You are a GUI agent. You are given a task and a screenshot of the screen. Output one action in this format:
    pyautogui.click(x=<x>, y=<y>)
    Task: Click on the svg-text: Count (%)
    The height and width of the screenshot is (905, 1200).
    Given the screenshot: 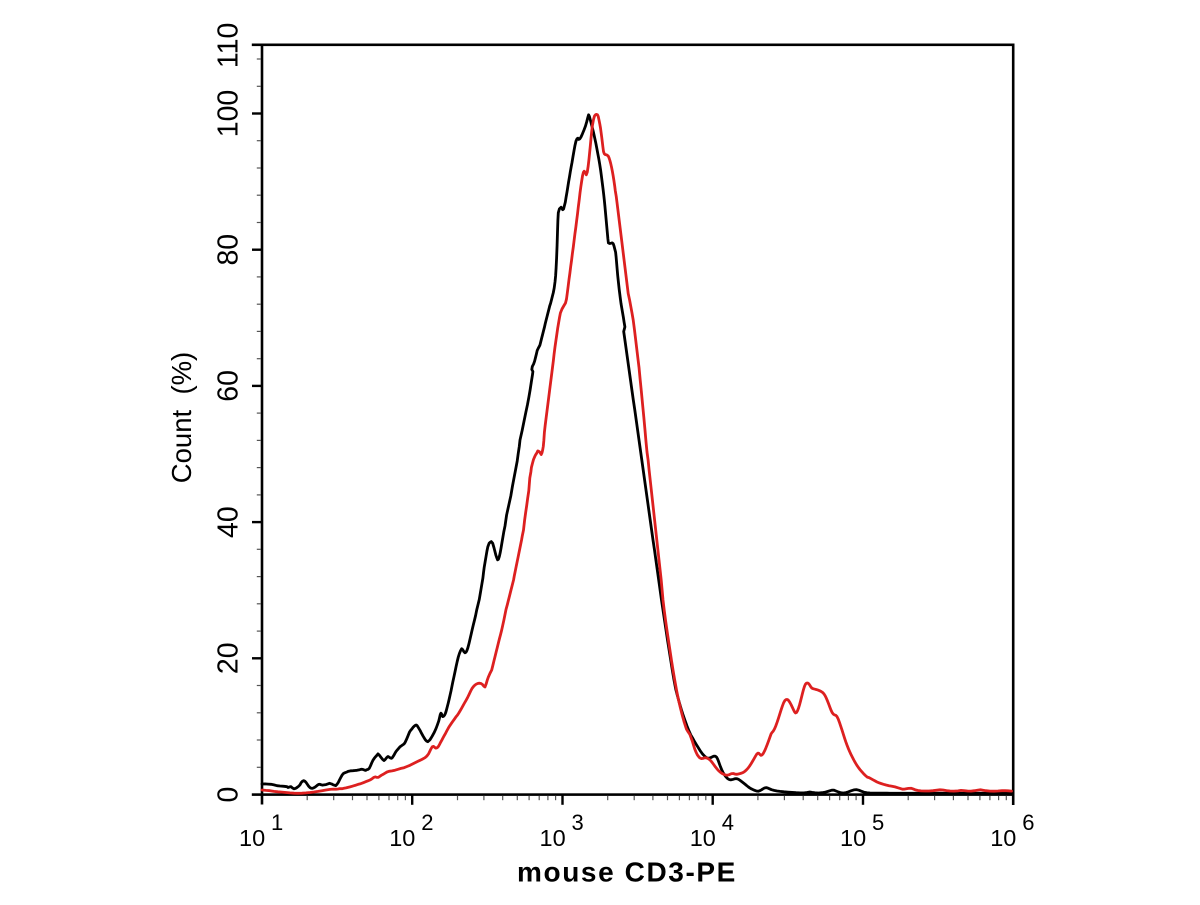 What is the action you would take?
    pyautogui.click(x=181, y=417)
    